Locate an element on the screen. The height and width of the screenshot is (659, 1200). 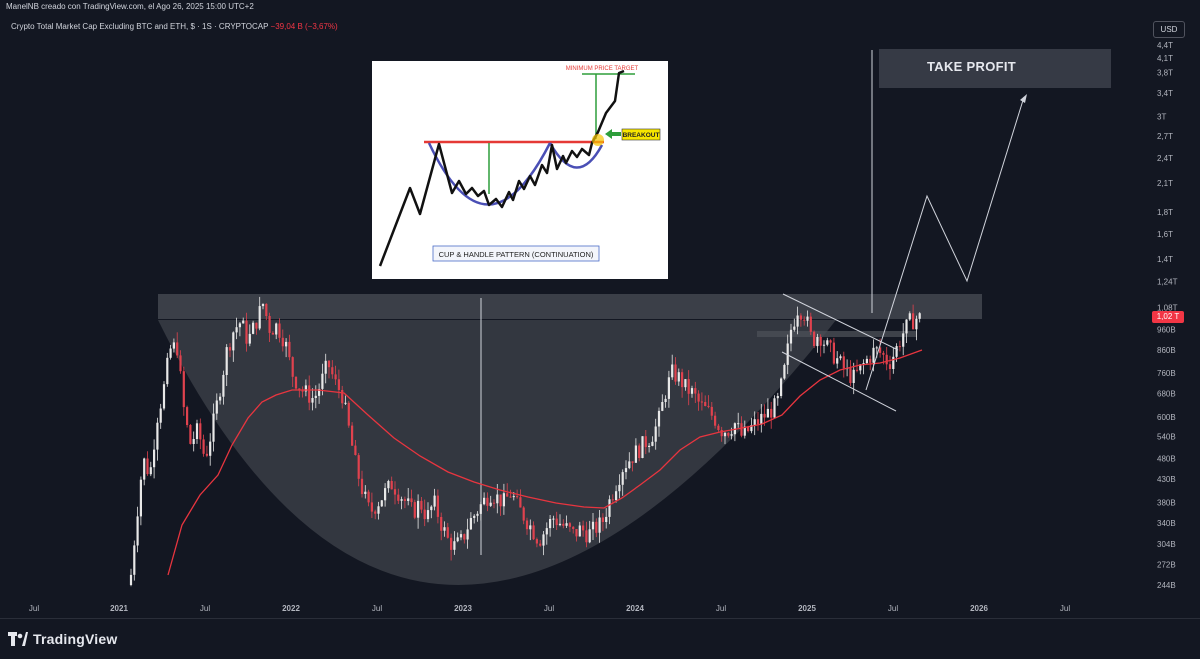
price-tick-14: 860B is located at coordinates (1166, 350).